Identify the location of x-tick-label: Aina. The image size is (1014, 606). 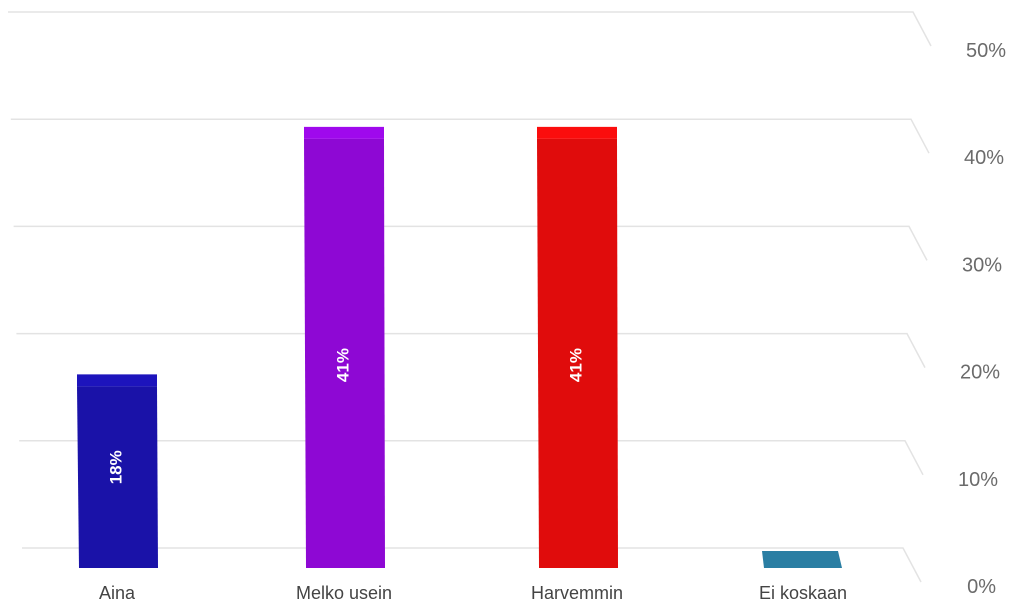
(117, 593).